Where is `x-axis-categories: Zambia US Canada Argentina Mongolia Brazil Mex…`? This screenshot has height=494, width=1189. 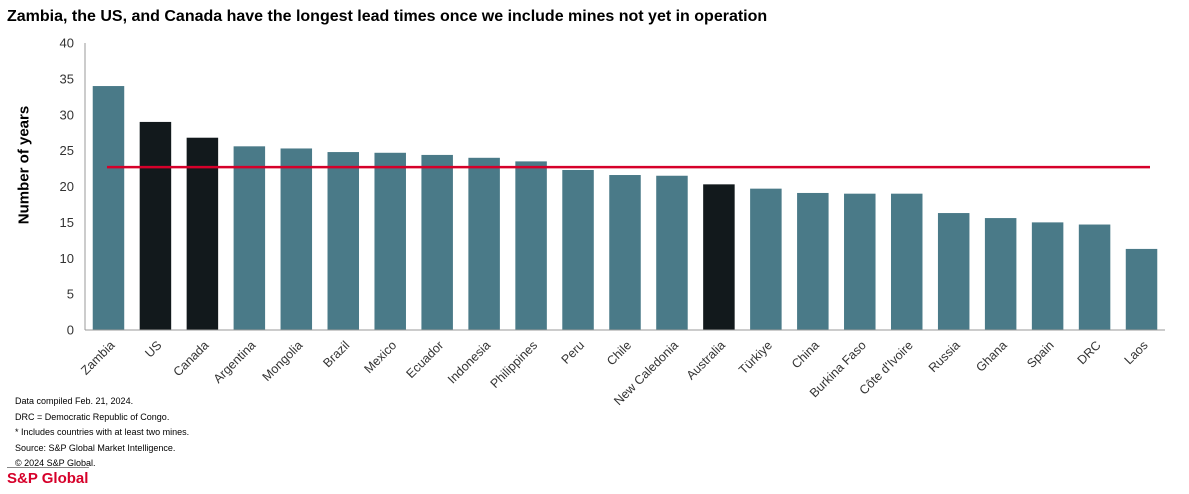 x-axis-categories: Zambia US Canada Argentina Mongolia Brazil Mex… is located at coordinates (614, 373).